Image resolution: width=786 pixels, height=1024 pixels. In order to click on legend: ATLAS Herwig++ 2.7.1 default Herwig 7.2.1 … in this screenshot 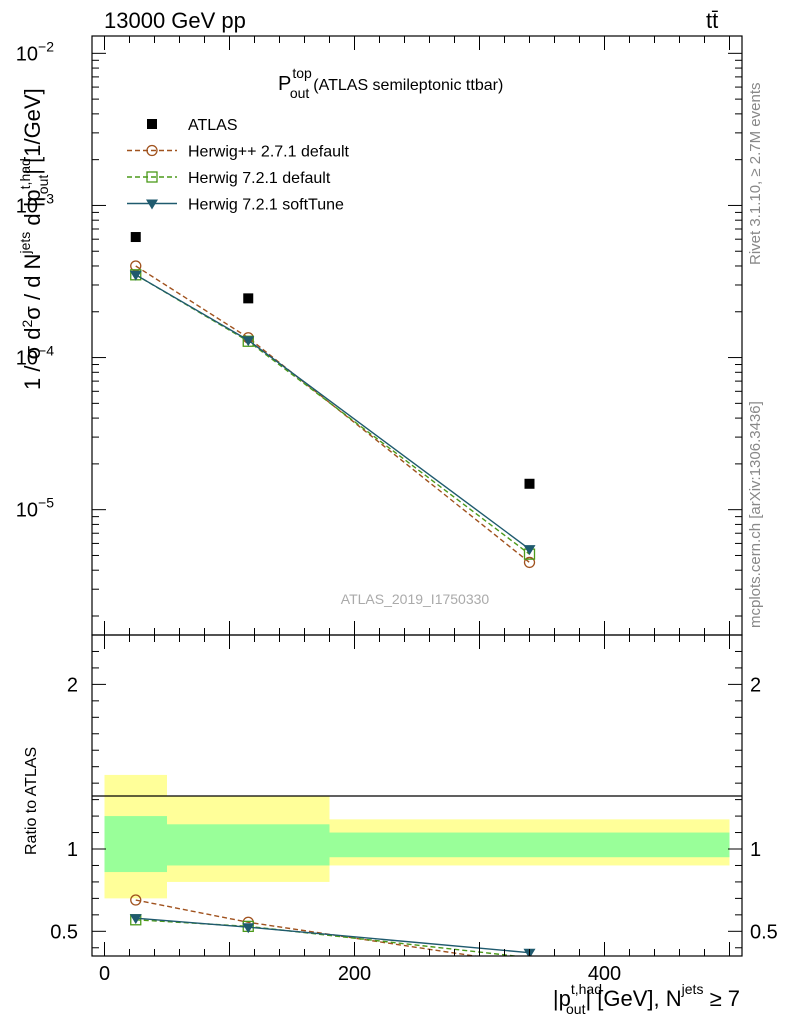, I will do `click(238, 165)`.